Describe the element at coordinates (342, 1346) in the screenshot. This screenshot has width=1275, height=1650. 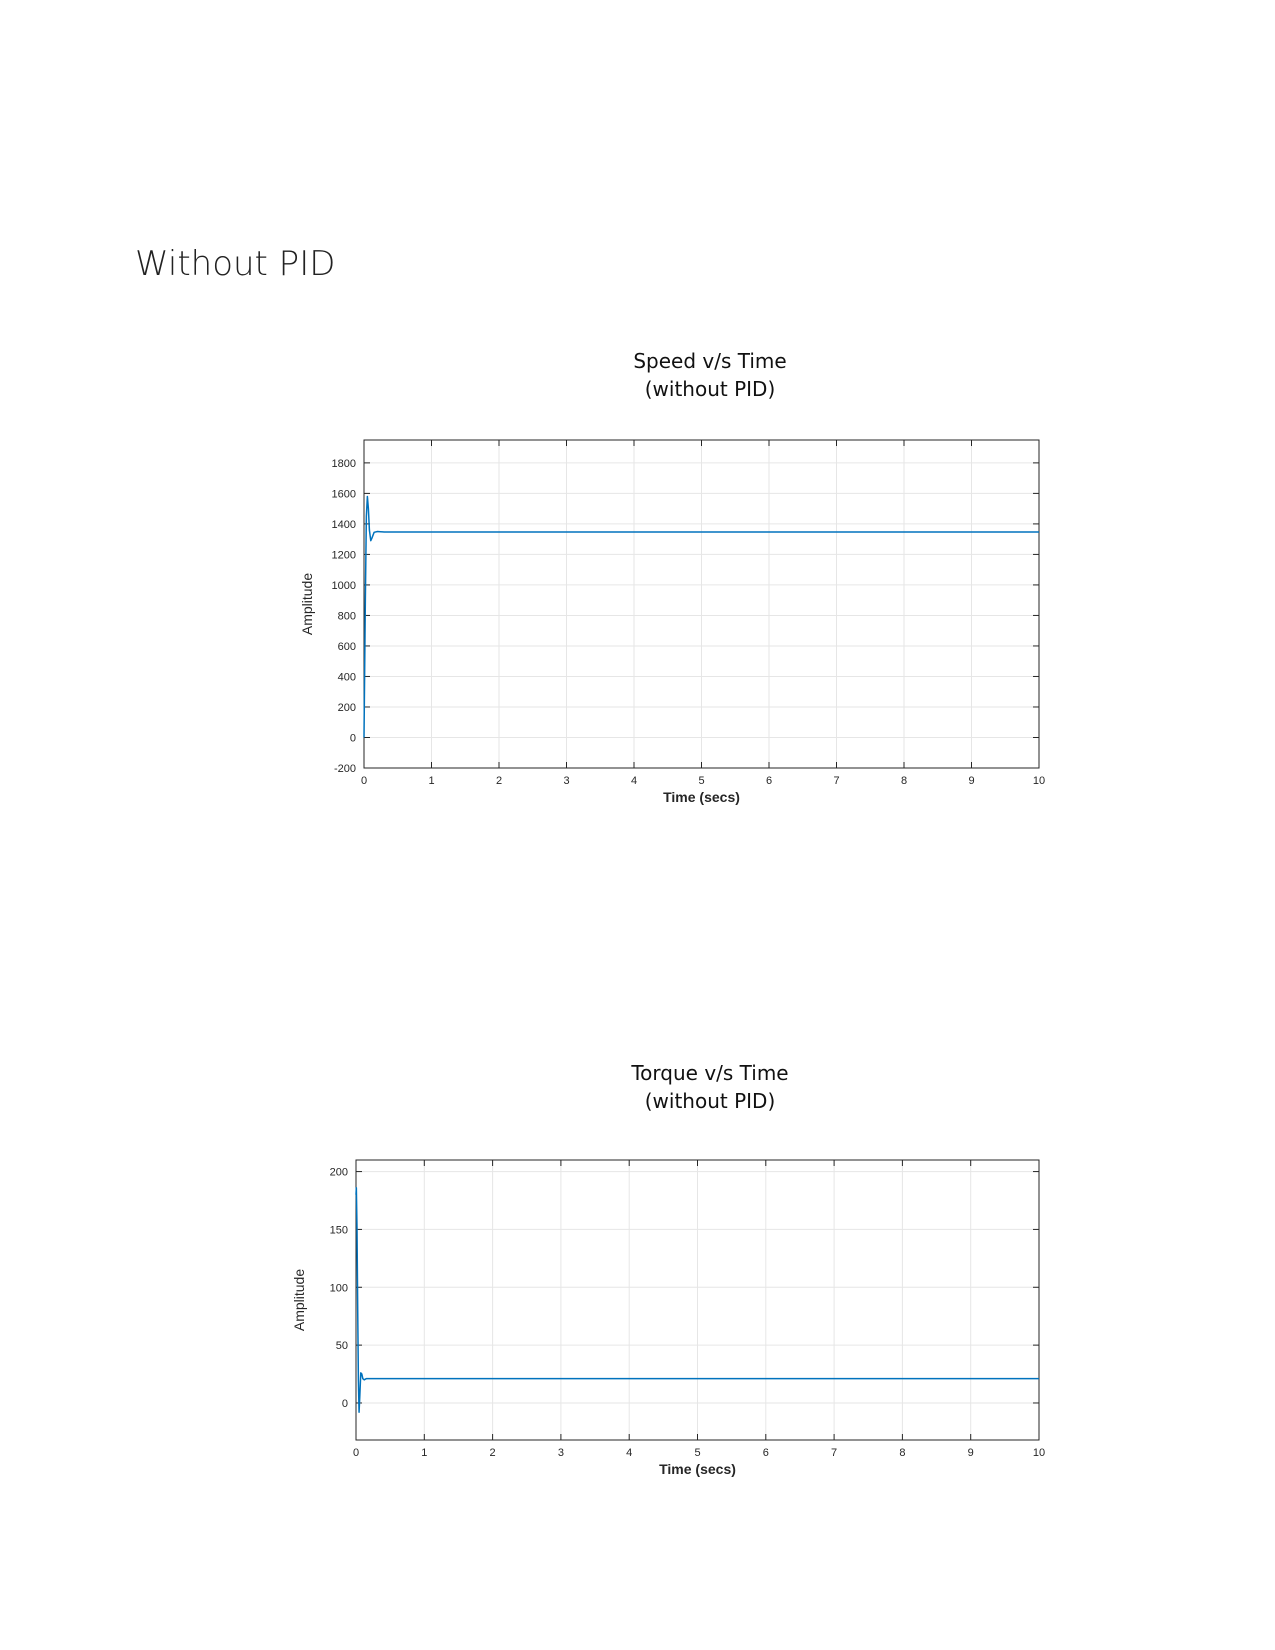
I see `torque-y-tick-label: 50` at that location.